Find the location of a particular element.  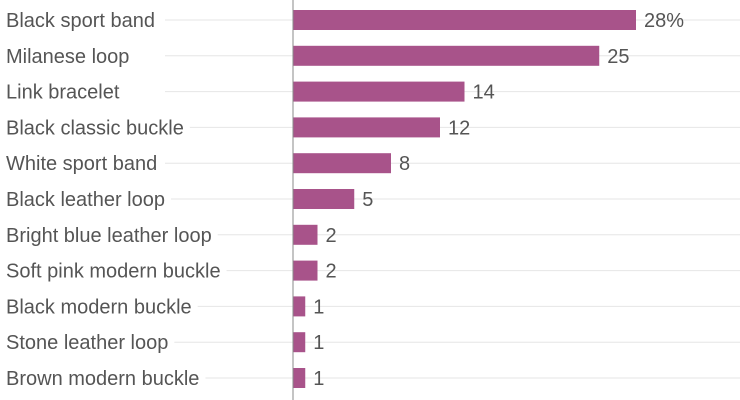

bar-soft-pink-modern-buckle is located at coordinates (305, 270).